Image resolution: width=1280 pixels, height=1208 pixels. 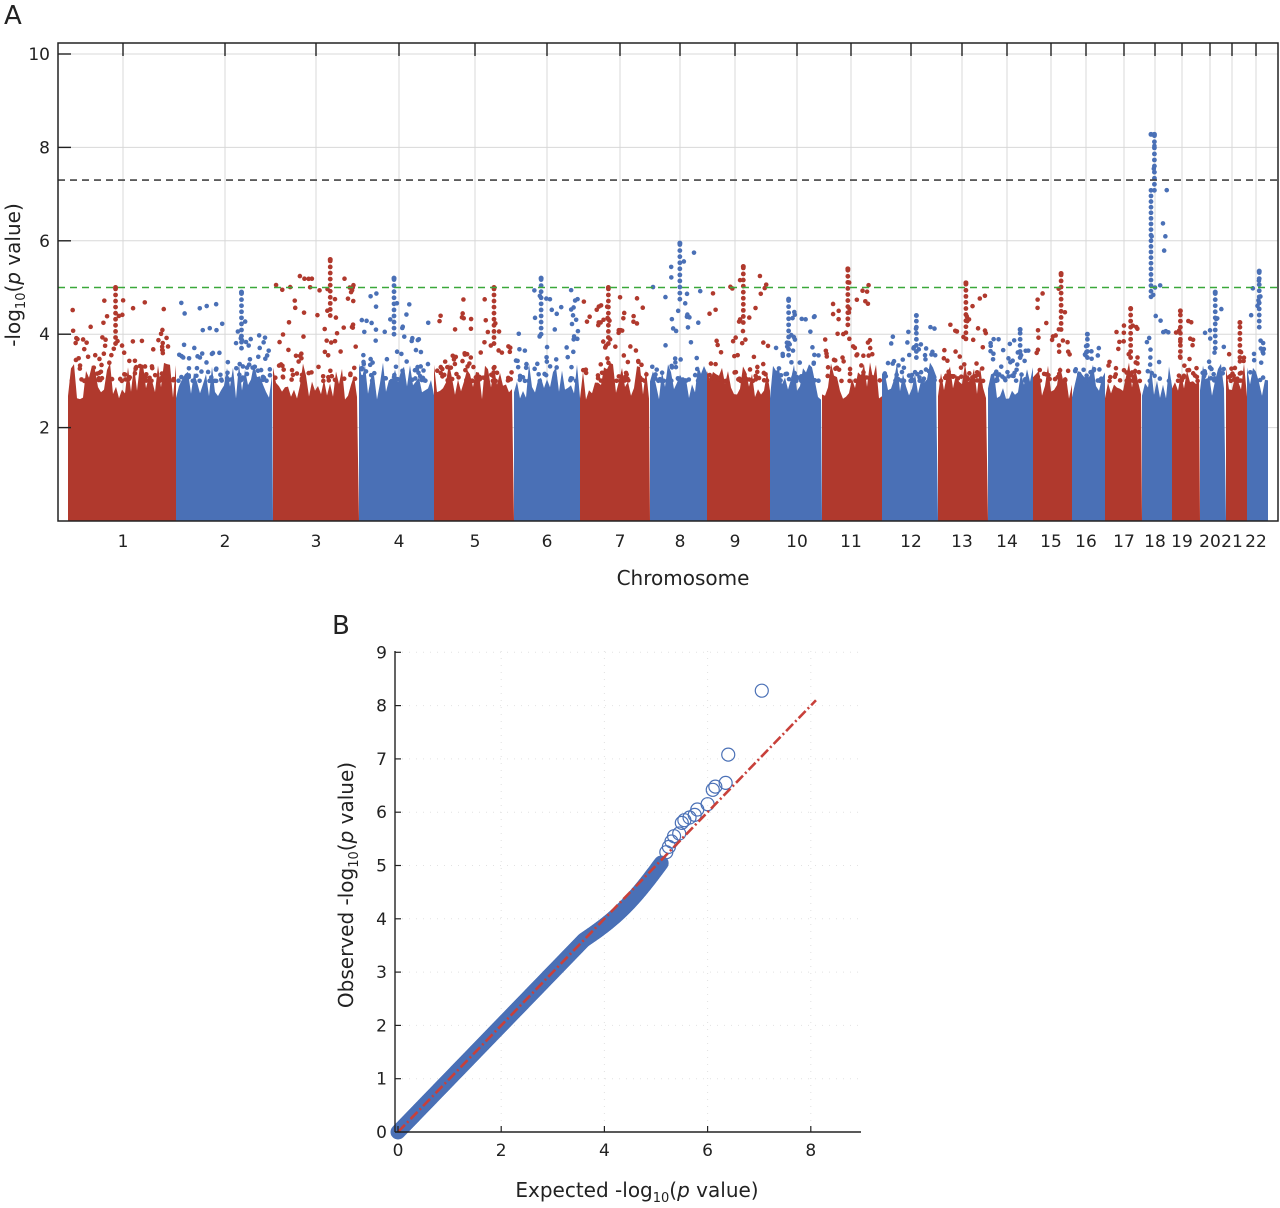 What do you see at coordinates (661, 863) in the screenshot?
I see `qq-point` at bounding box center [661, 863].